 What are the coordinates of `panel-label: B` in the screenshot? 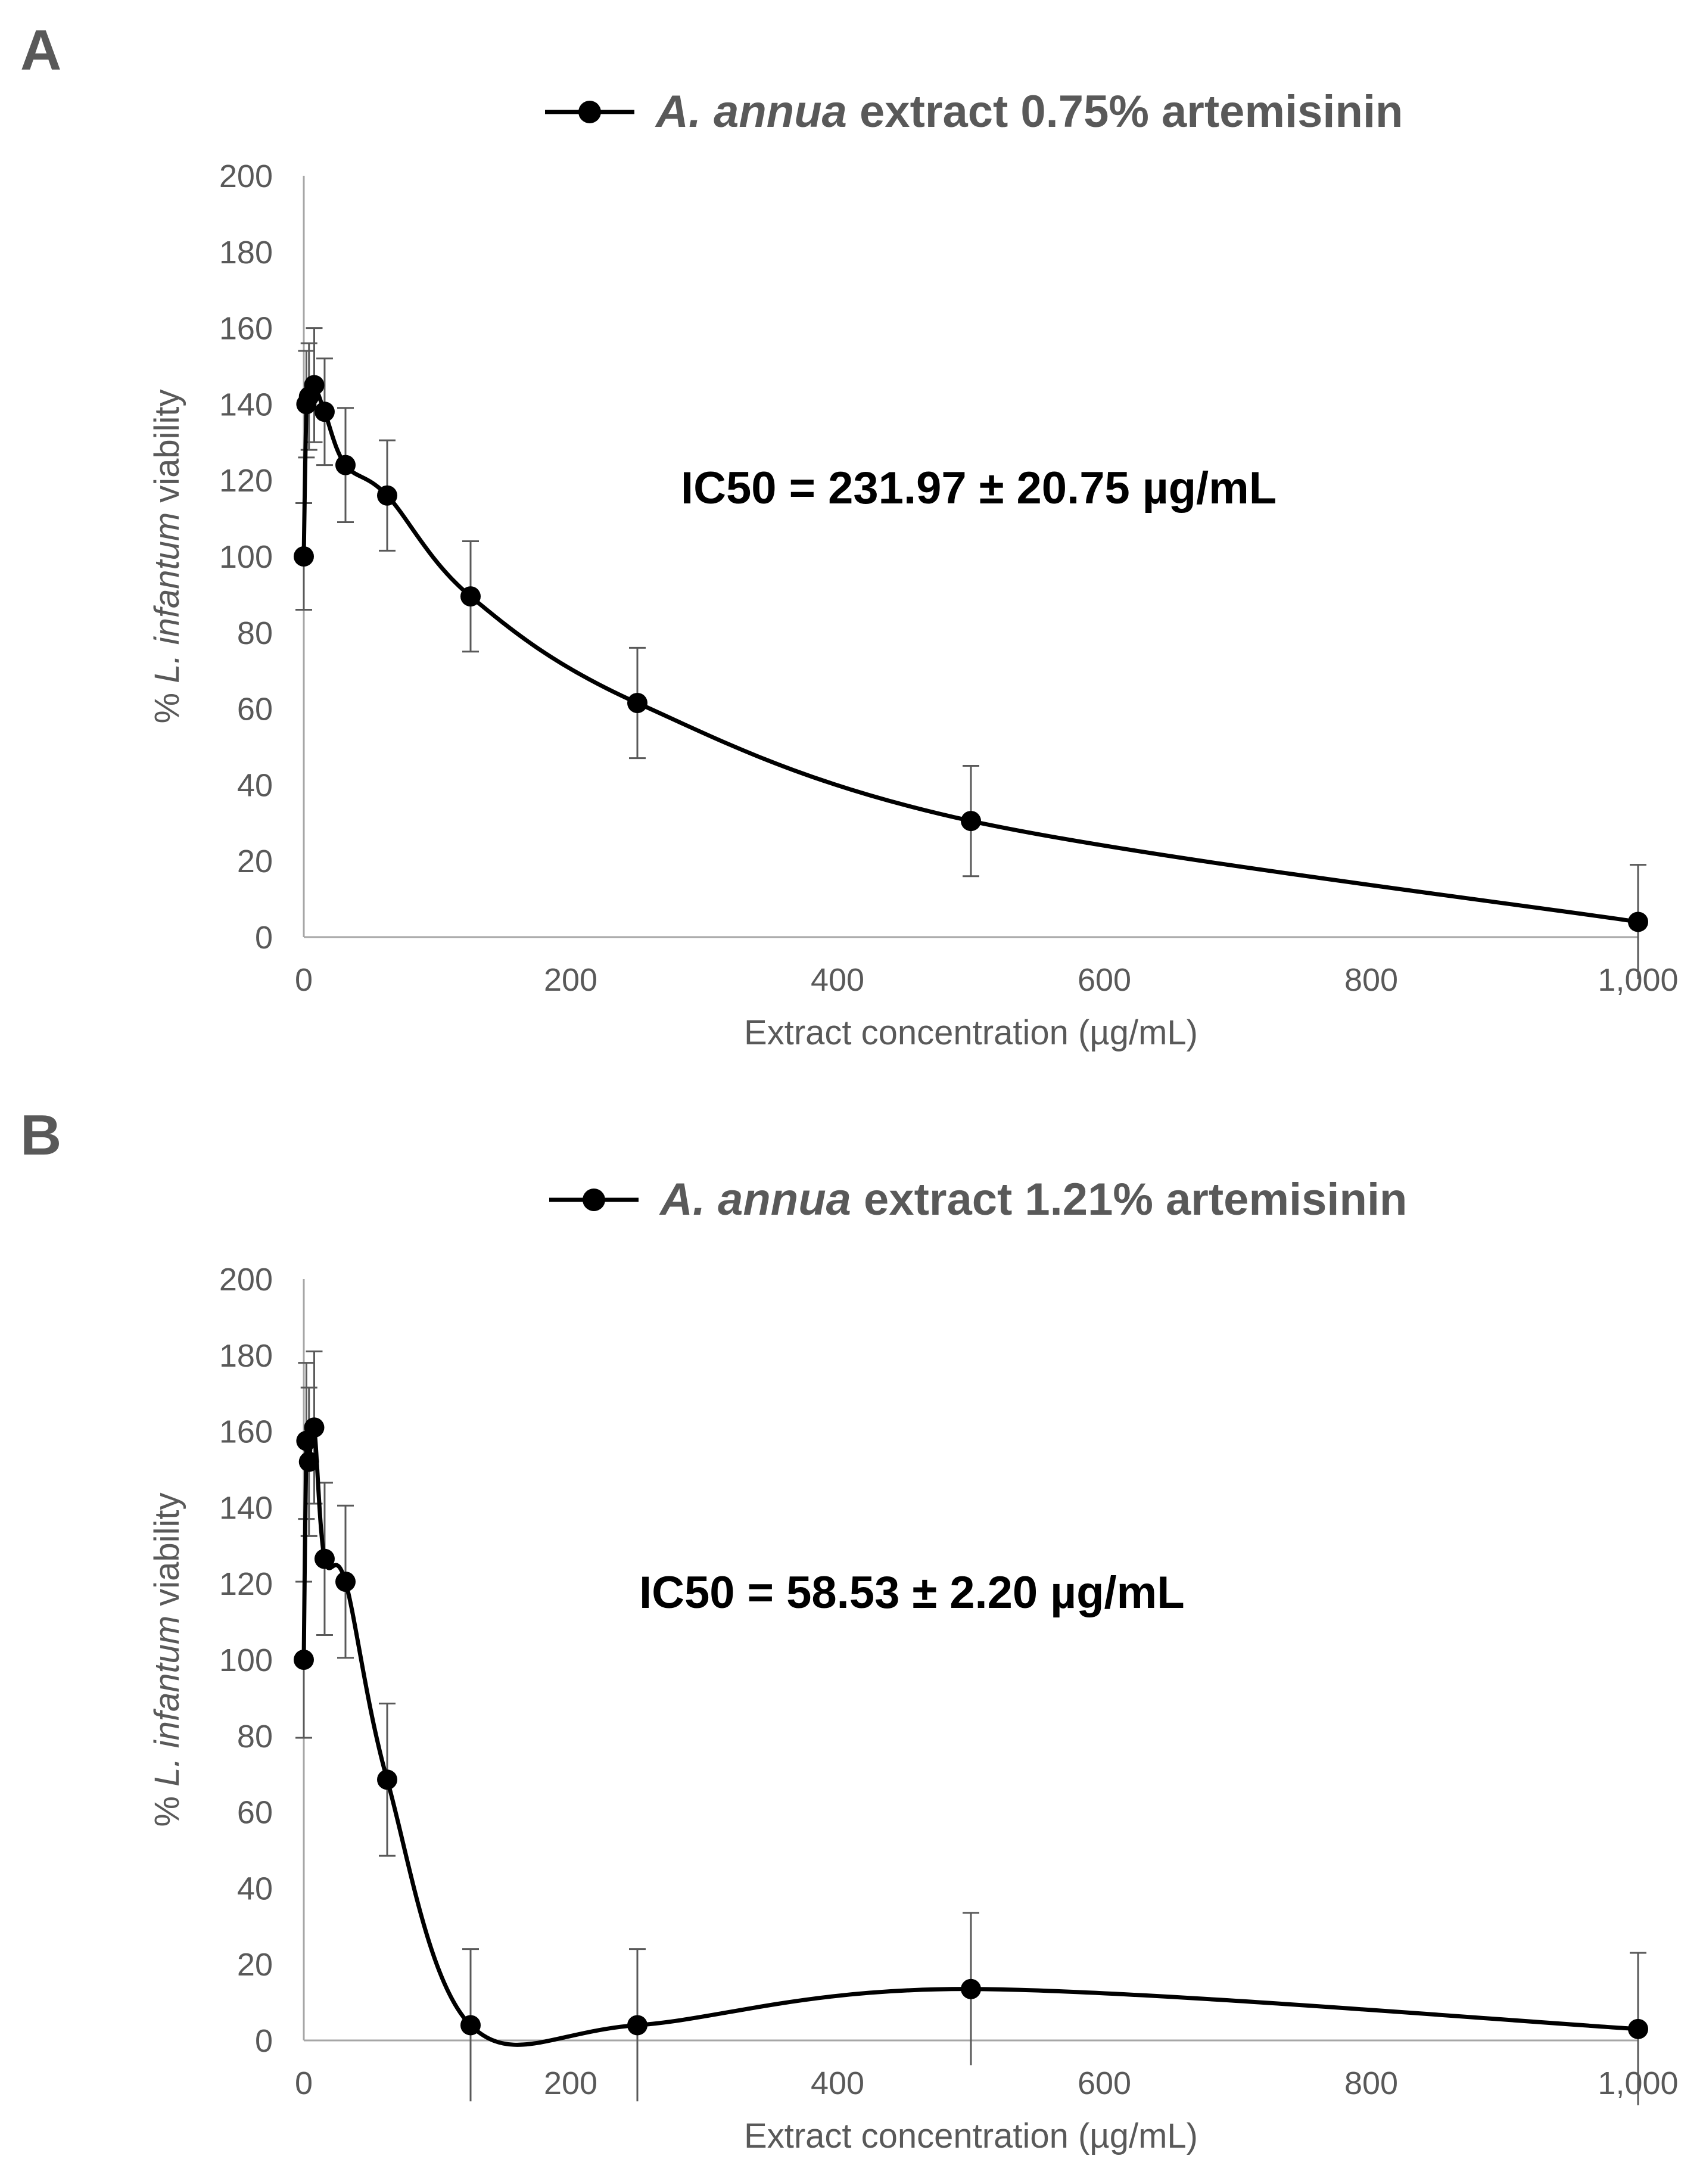 It's located at (41, 1135).